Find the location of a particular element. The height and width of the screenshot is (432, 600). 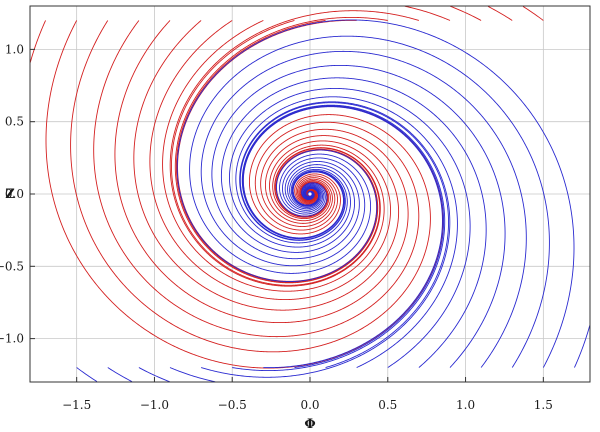

x-tick-label: −1.5 is located at coordinates (76, 405).